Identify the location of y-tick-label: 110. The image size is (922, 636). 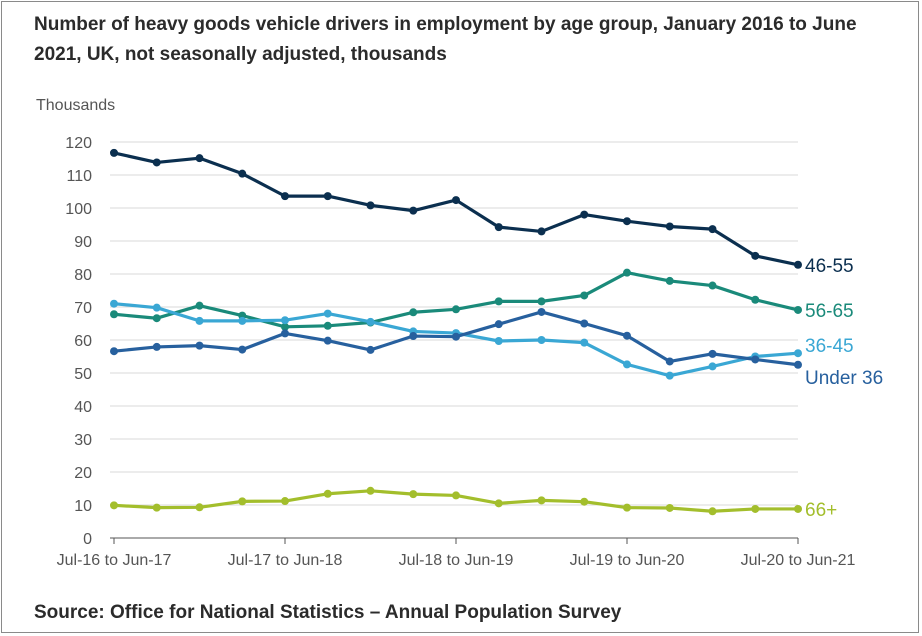
(79, 176).